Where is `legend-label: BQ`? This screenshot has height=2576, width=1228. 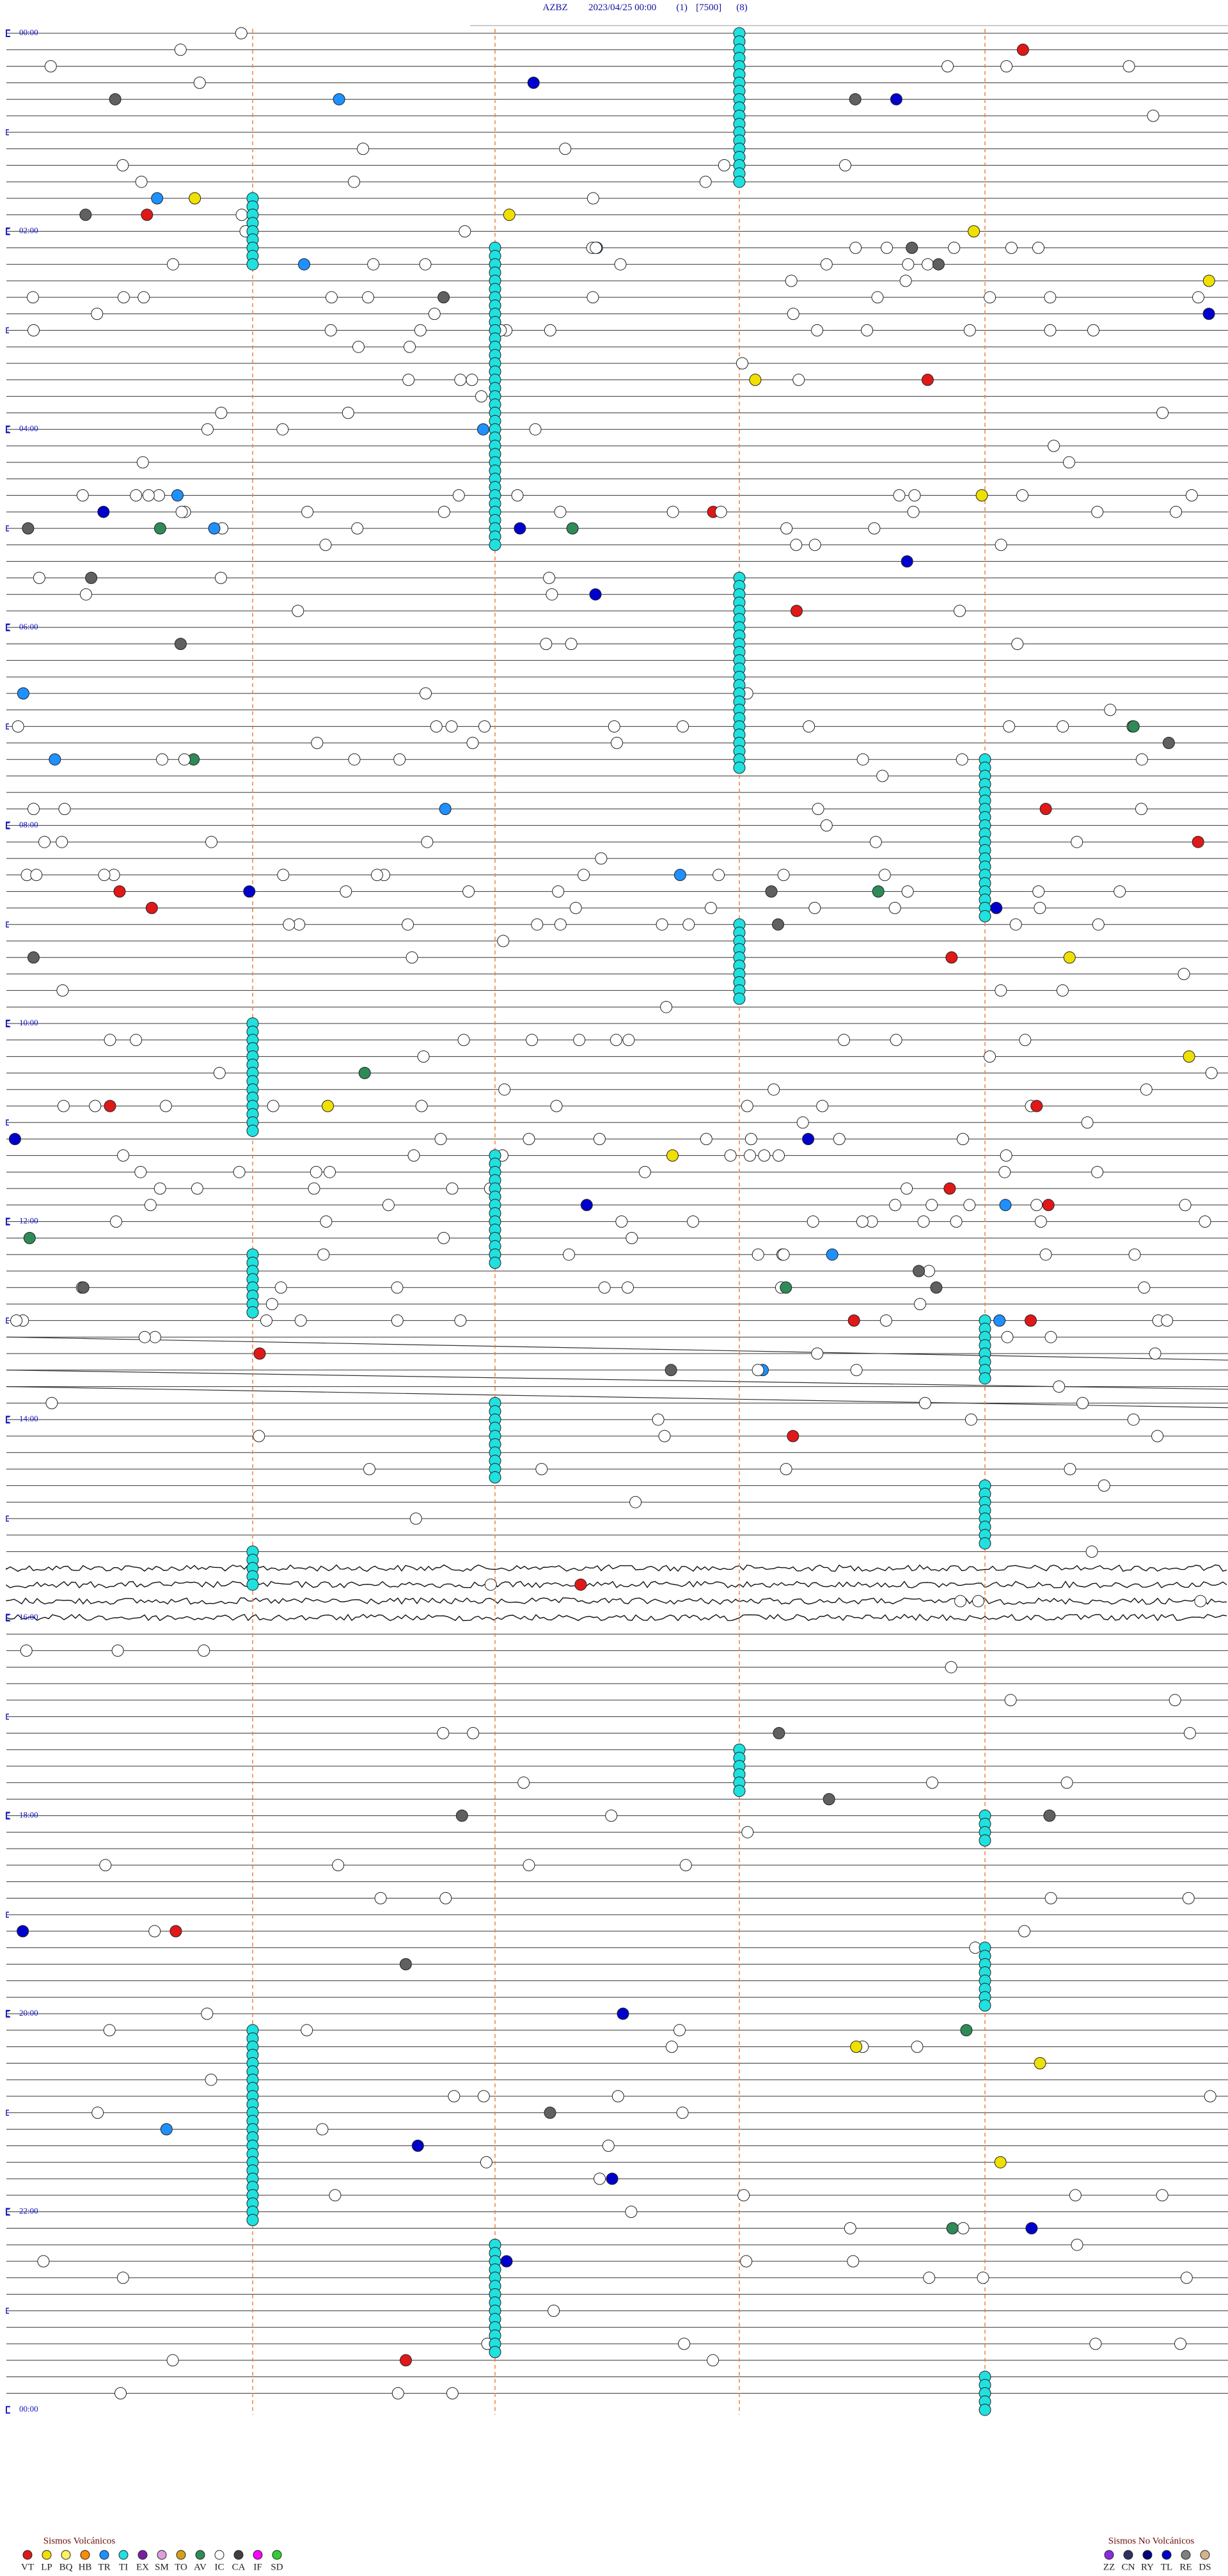
legend-label: BQ is located at coordinates (66, 2567).